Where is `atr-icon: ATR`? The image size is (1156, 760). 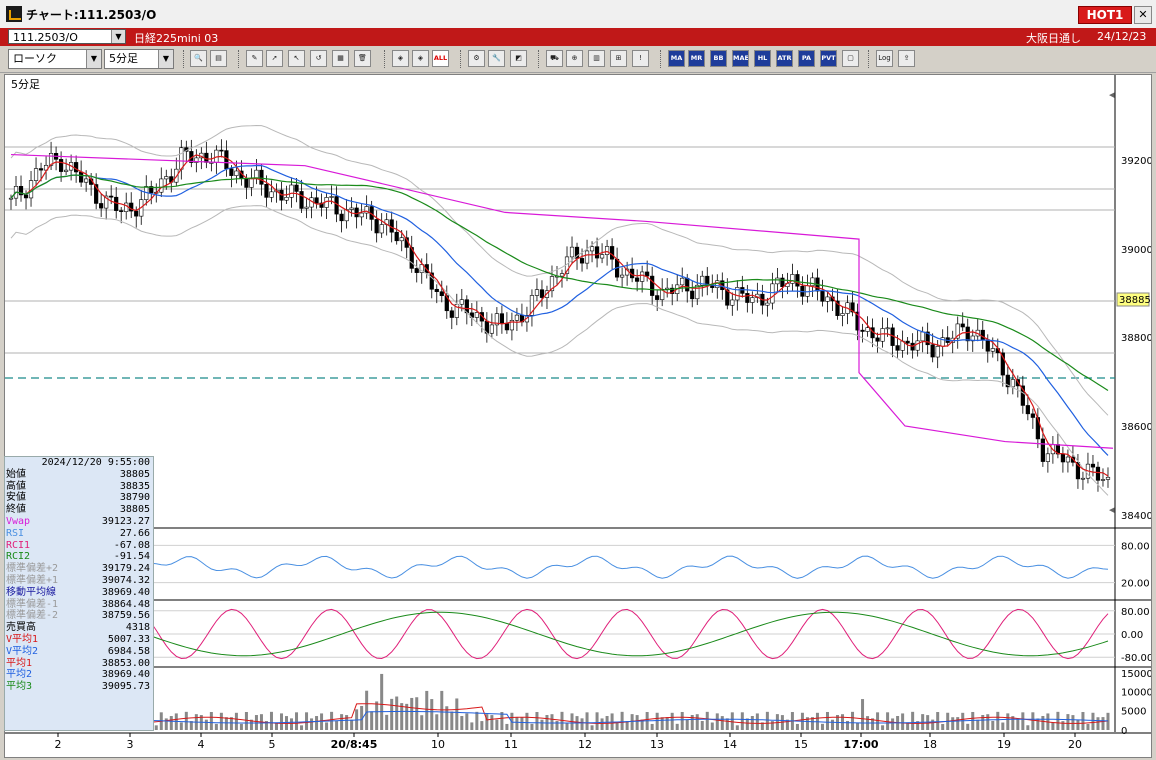 atr-icon: ATR is located at coordinates (784, 58).